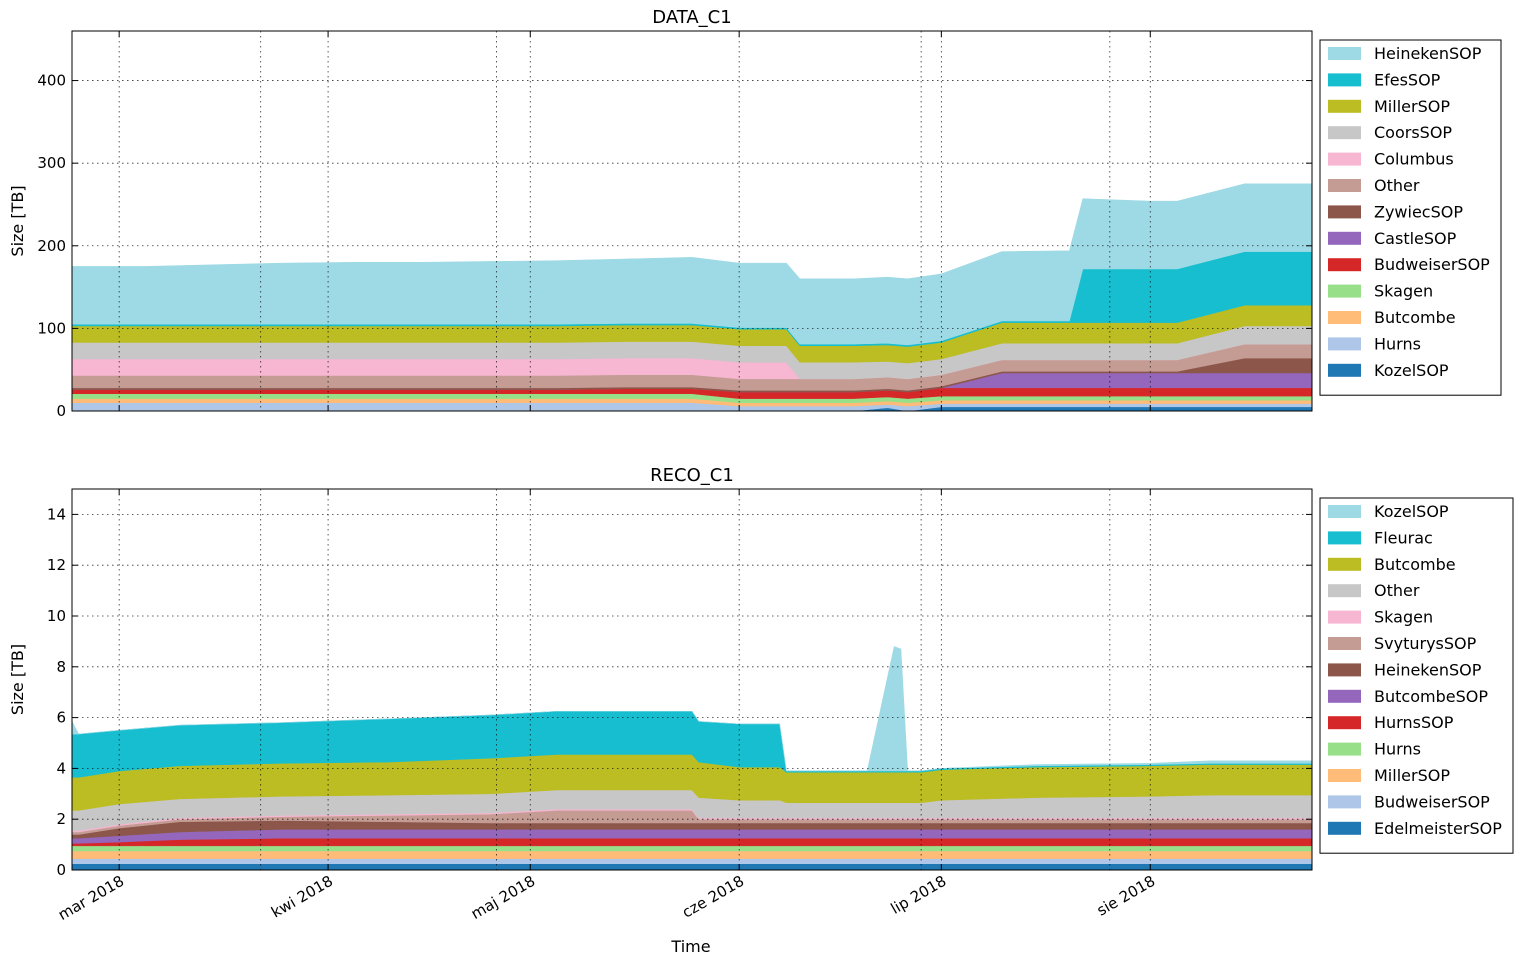 The height and width of the screenshot is (967, 1523). I want to click on y-tick-label: 10, so click(56, 616).